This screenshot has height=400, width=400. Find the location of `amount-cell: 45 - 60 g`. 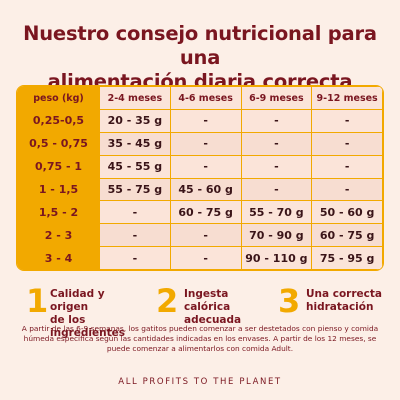

amount-cell: 45 - 60 g is located at coordinates (205, 189).